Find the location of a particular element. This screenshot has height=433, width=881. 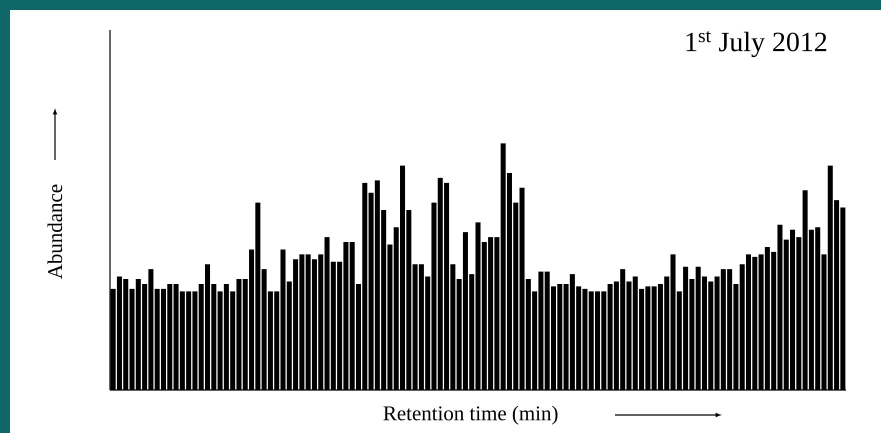

y-axis-title: Abundance is located at coordinates (54, 232).